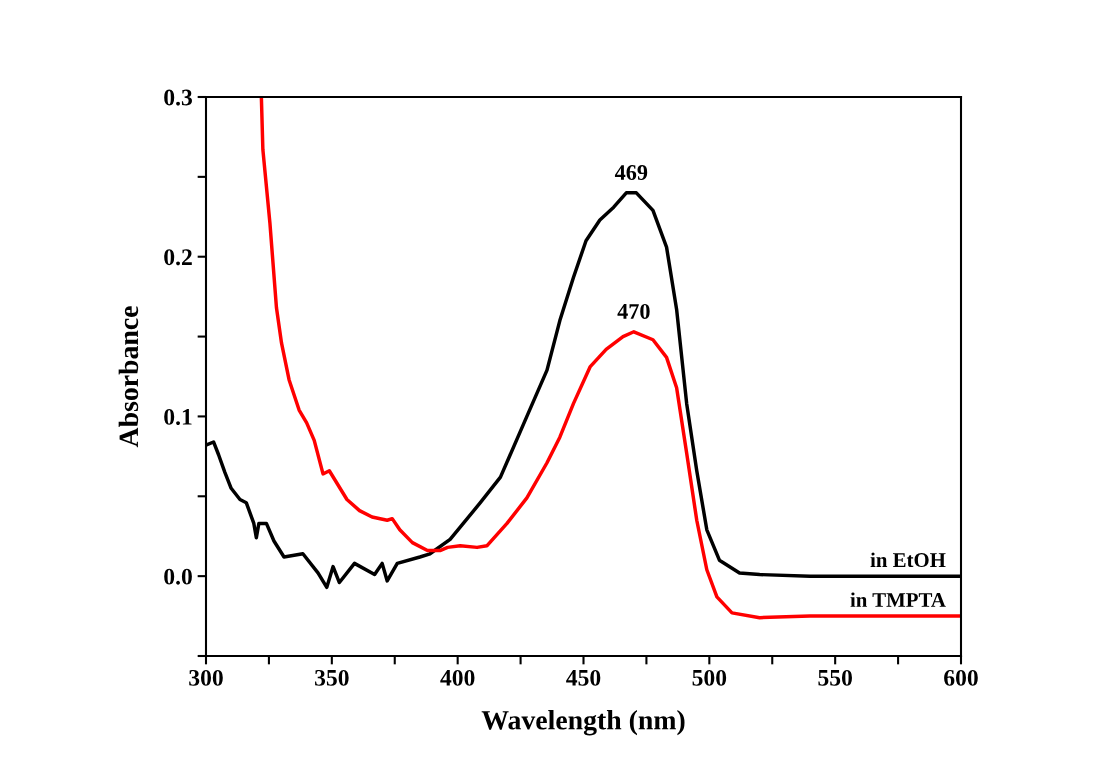 The image size is (1102, 778). I want to click on x-tick-label: 550, so click(835, 677).